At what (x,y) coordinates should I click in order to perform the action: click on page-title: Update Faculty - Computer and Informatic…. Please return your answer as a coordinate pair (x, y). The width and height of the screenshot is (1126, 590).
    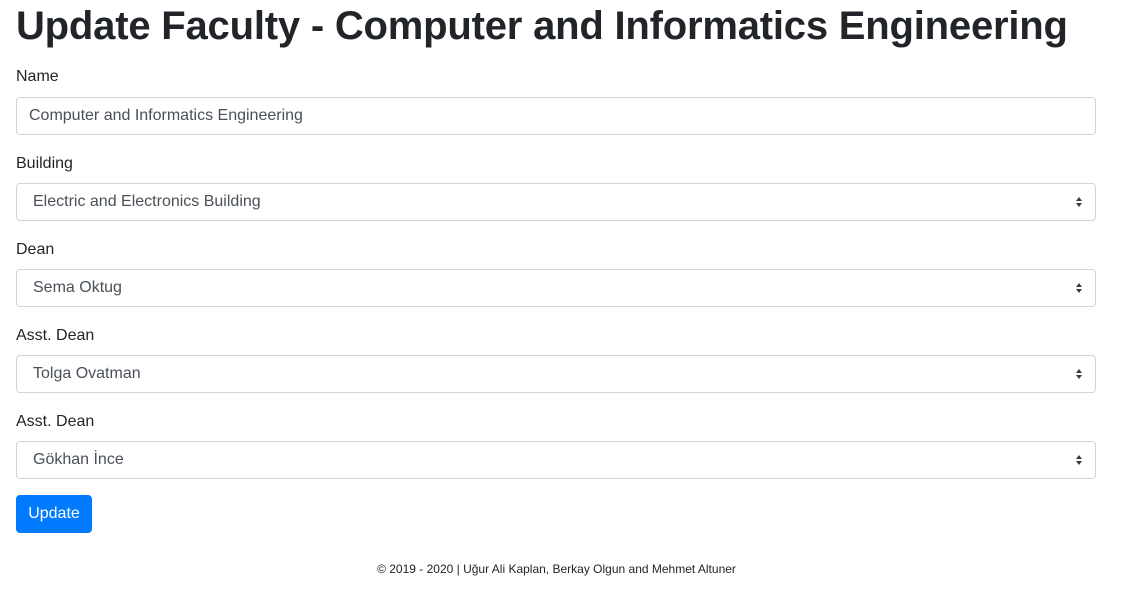
    Looking at the image, I should click on (542, 26).